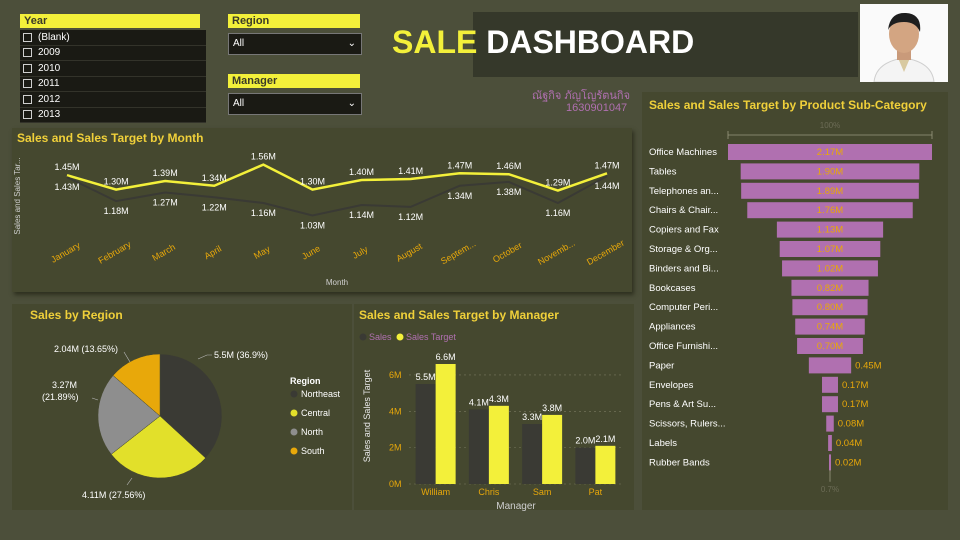 This screenshot has width=960, height=540. What do you see at coordinates (66, 187) in the screenshot?
I see `sales-data-label: 1.43M` at bounding box center [66, 187].